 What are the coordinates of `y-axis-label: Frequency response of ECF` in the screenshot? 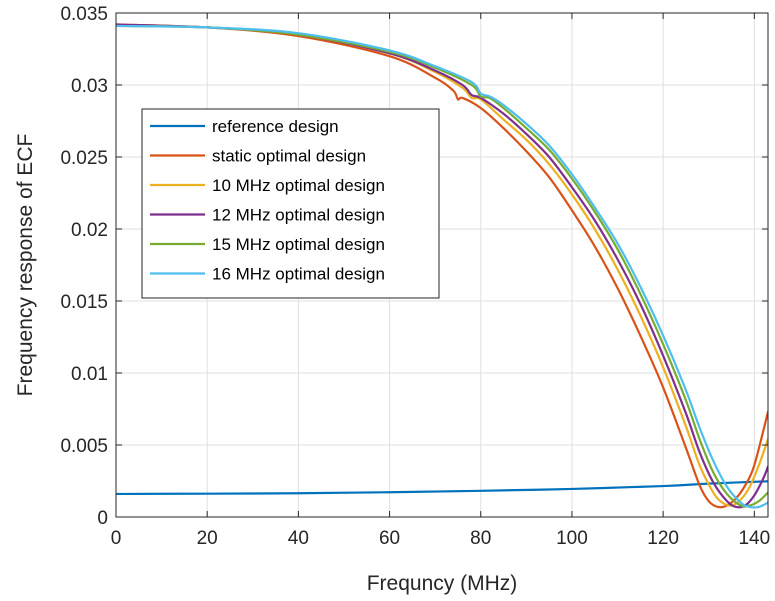 It's located at (25, 265).